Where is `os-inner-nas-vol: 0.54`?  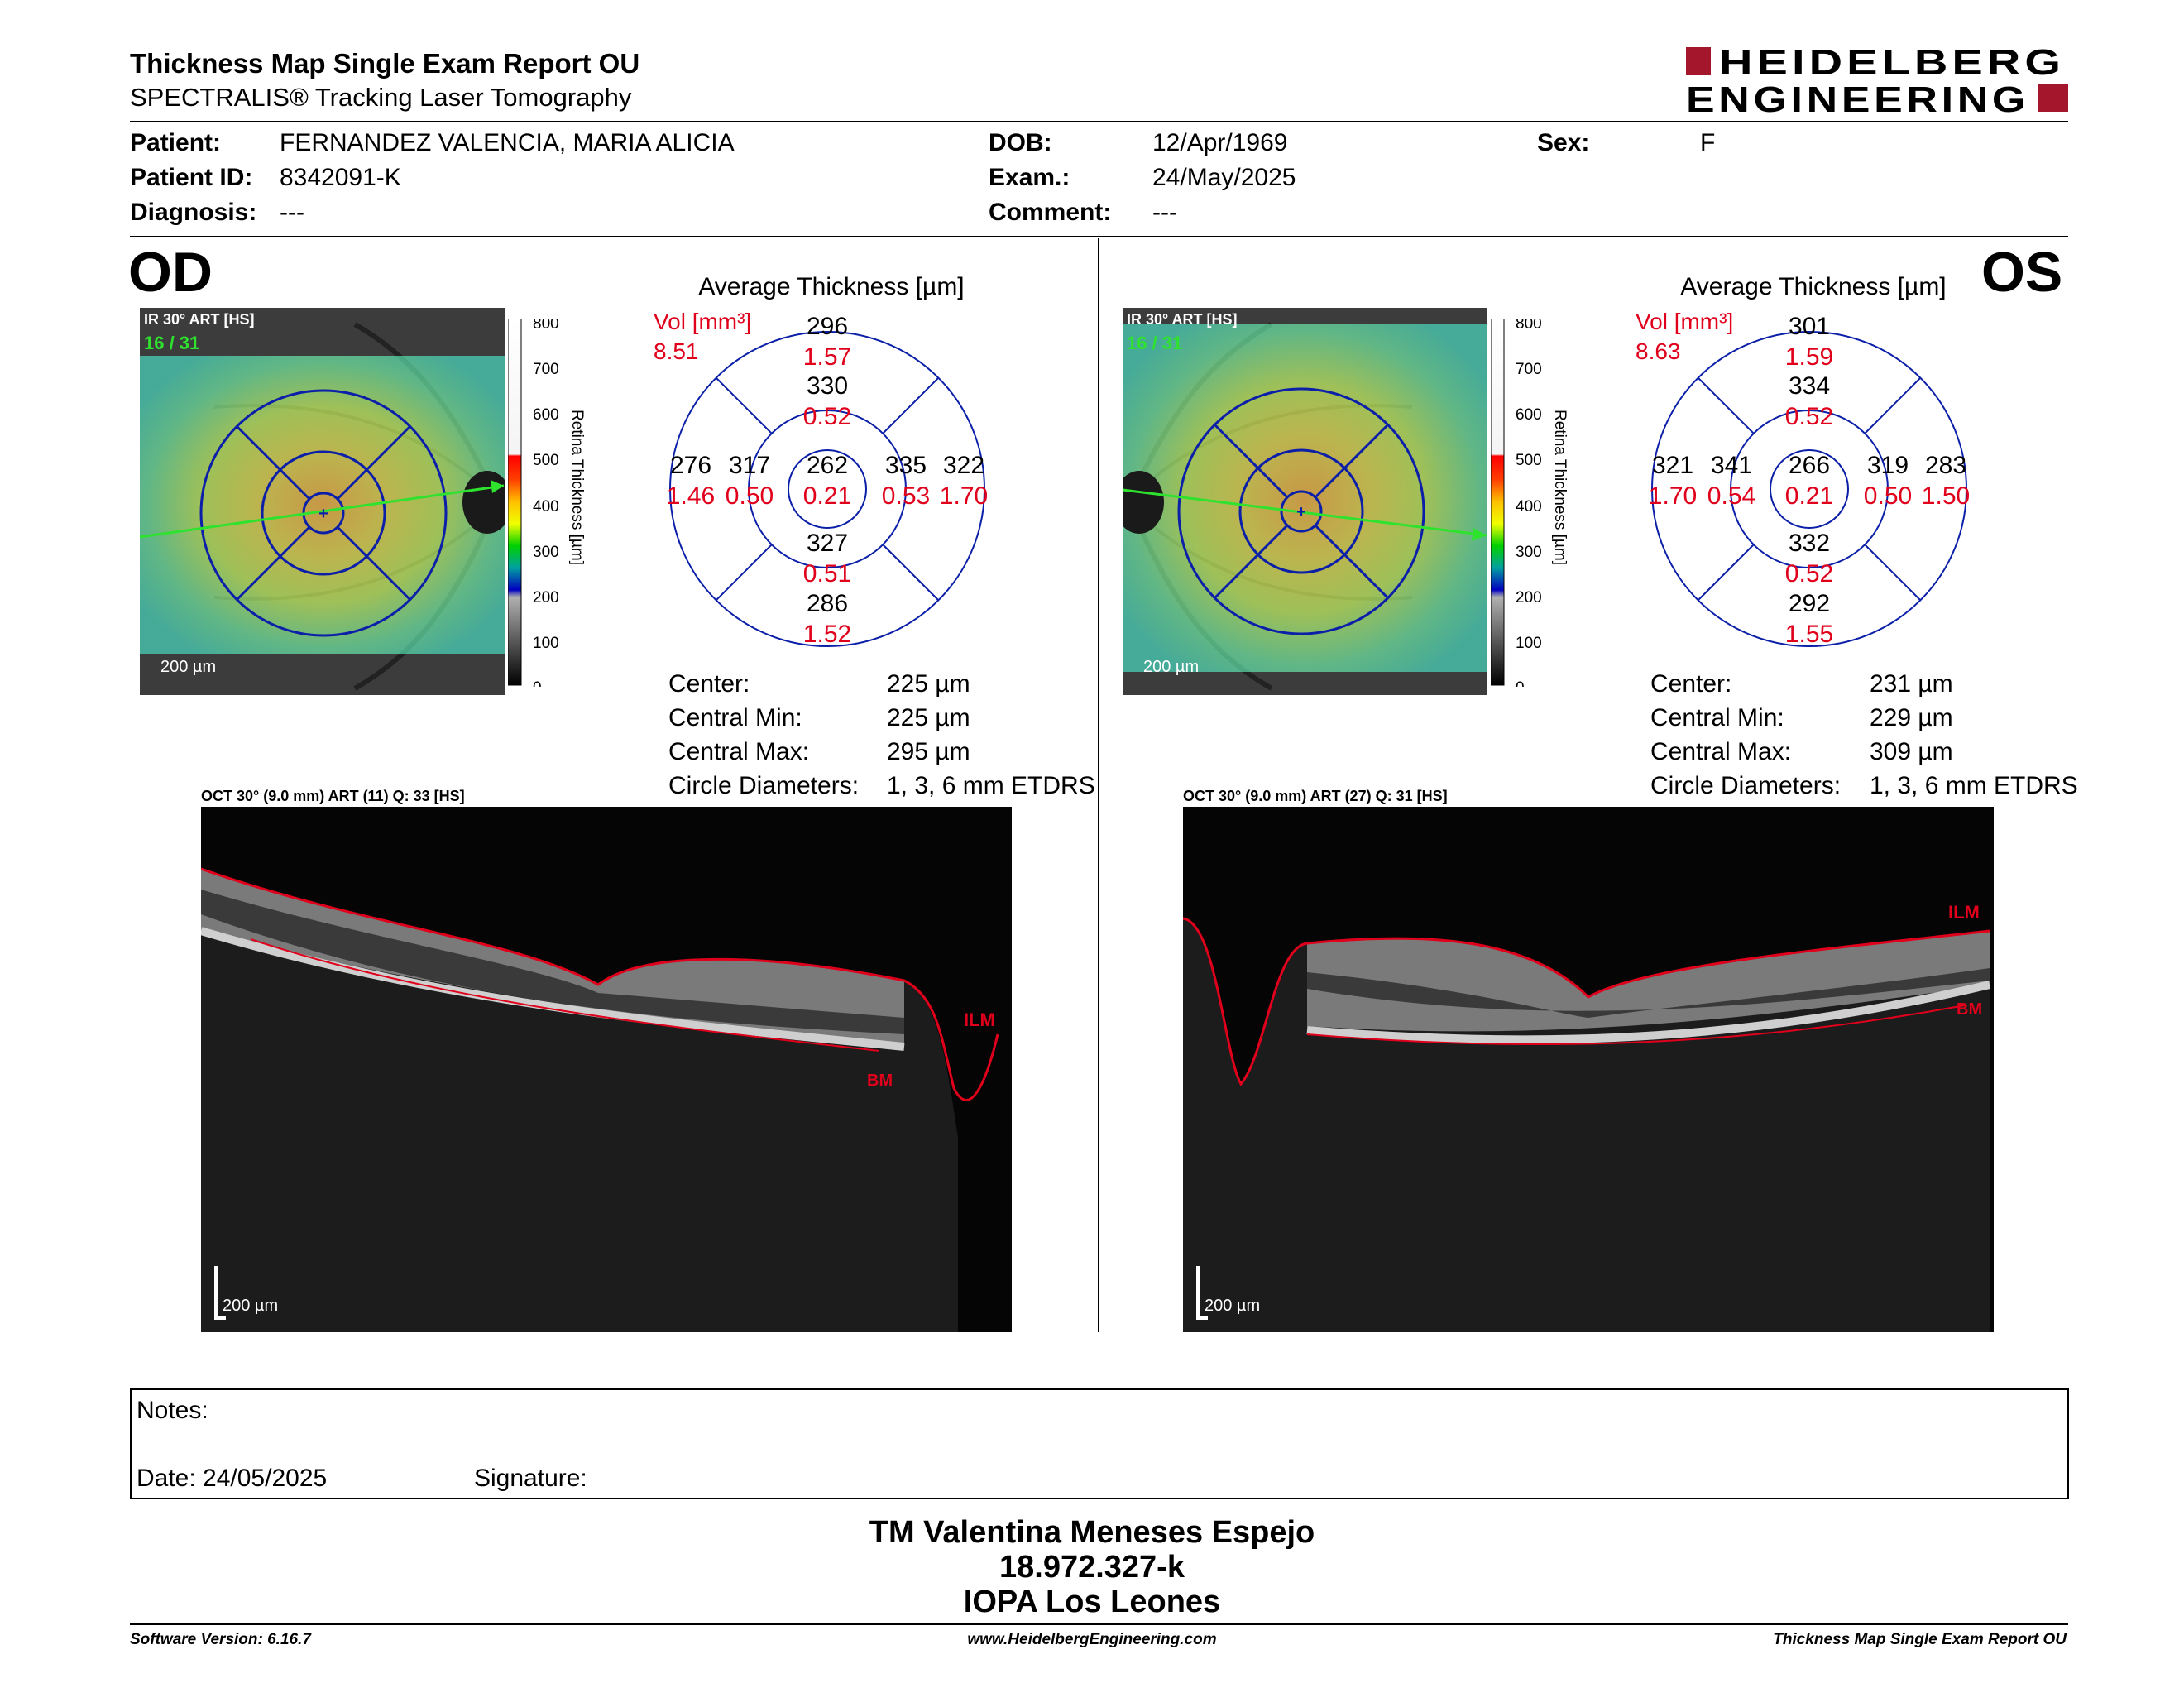 os-inner-nas-vol: 0.54 is located at coordinates (1731, 496).